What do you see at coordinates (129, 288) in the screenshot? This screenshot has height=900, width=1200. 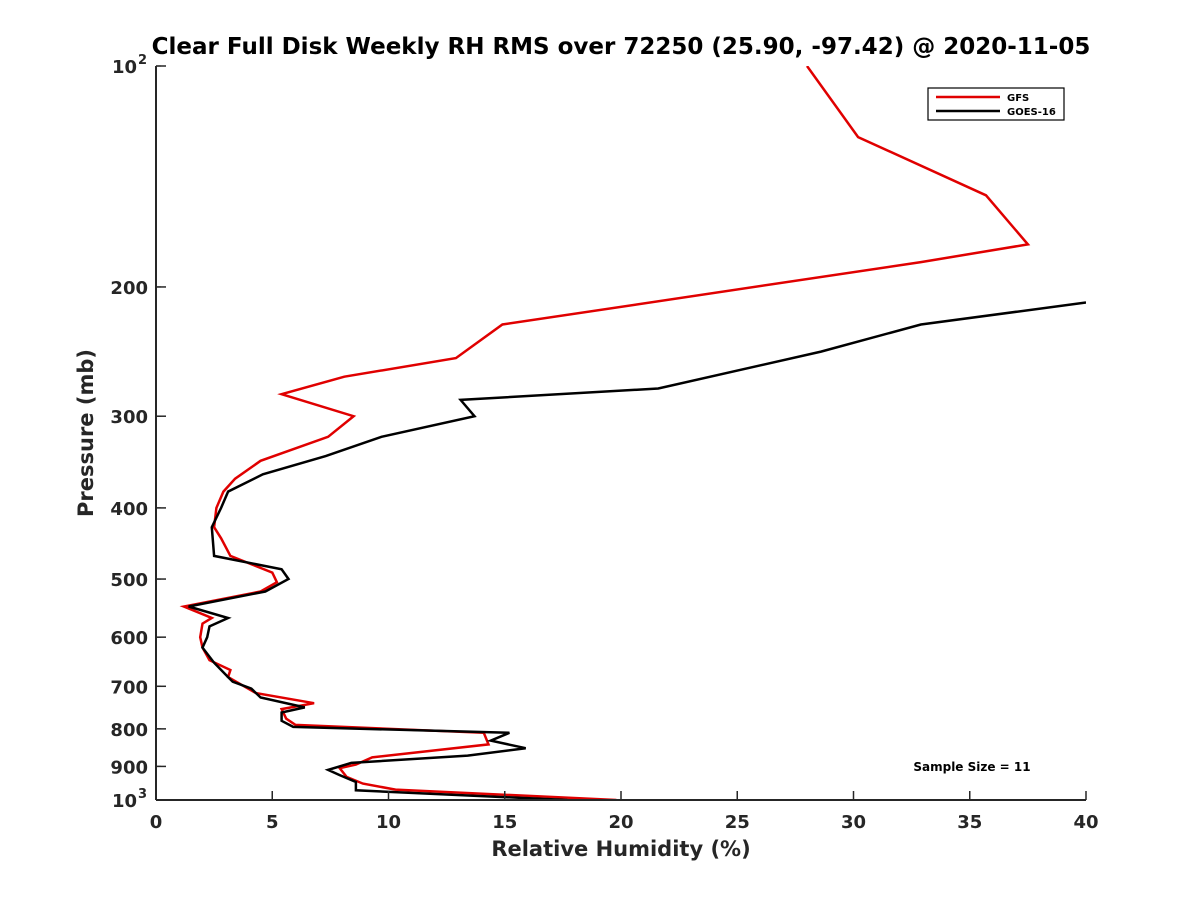 I see `y-tick-label: 200` at bounding box center [129, 288].